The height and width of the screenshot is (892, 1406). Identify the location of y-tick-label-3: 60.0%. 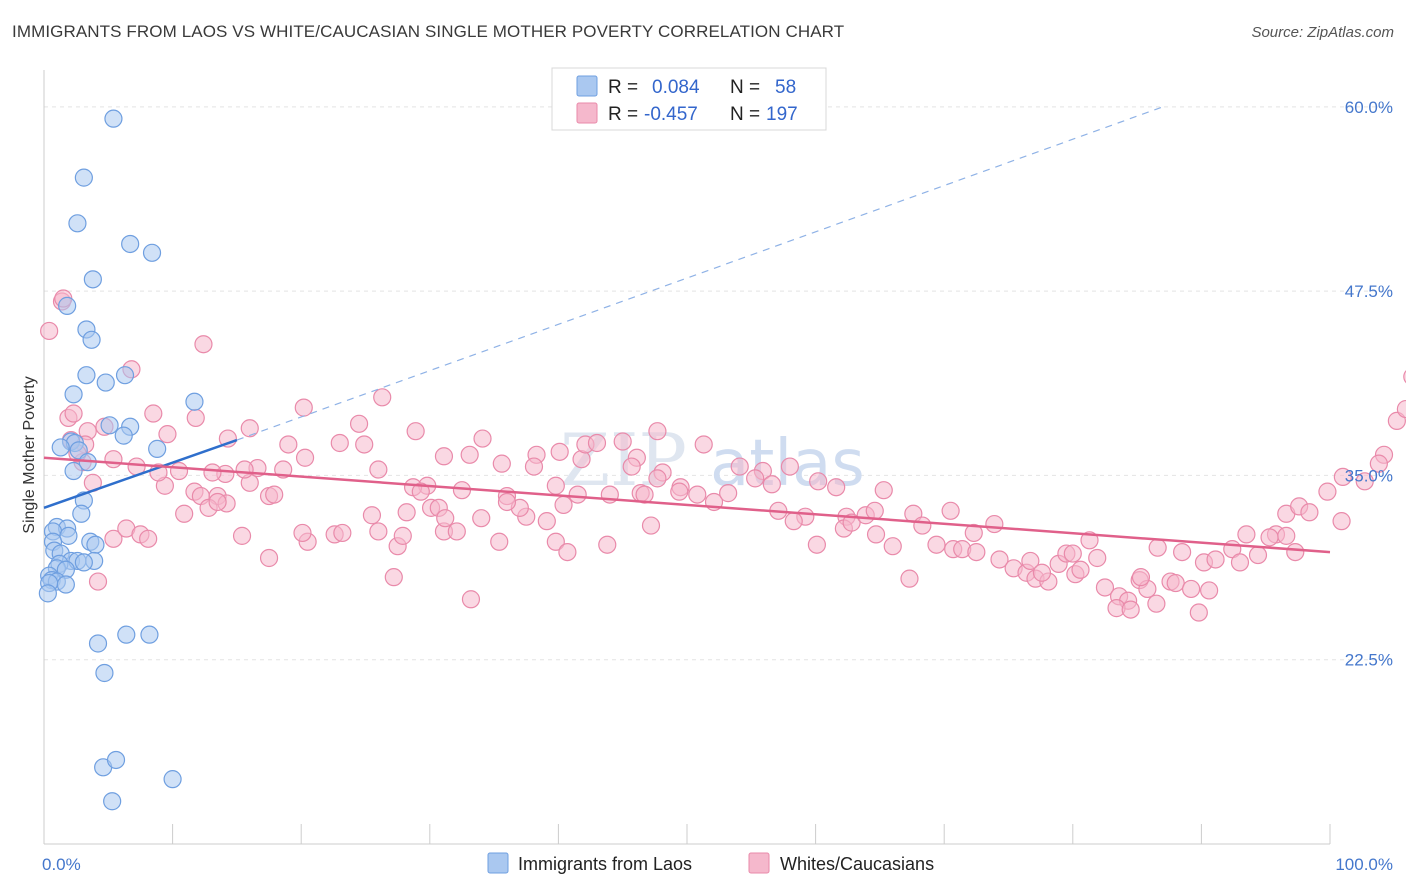
(1369, 107).